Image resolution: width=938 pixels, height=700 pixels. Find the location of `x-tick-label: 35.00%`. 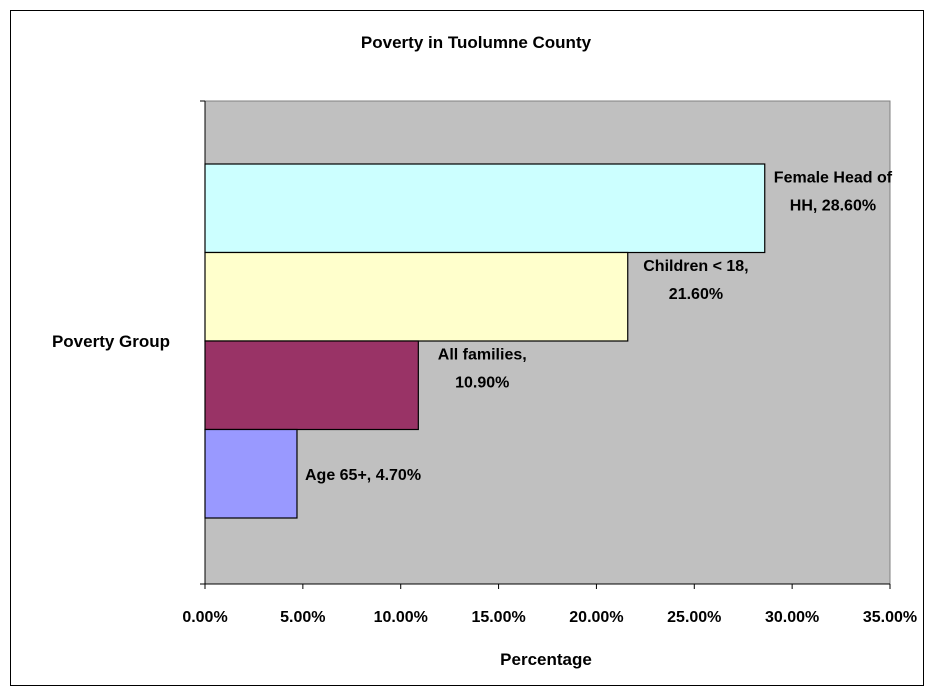

x-tick-label: 35.00% is located at coordinates (890, 617).